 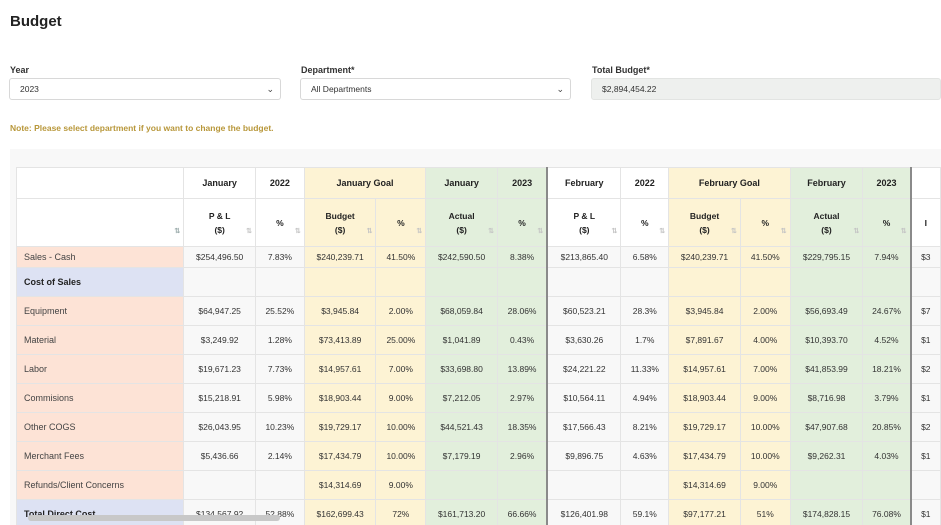 What do you see at coordinates (887, 512) in the screenshot?
I see `table-cell: 76.08%` at bounding box center [887, 512].